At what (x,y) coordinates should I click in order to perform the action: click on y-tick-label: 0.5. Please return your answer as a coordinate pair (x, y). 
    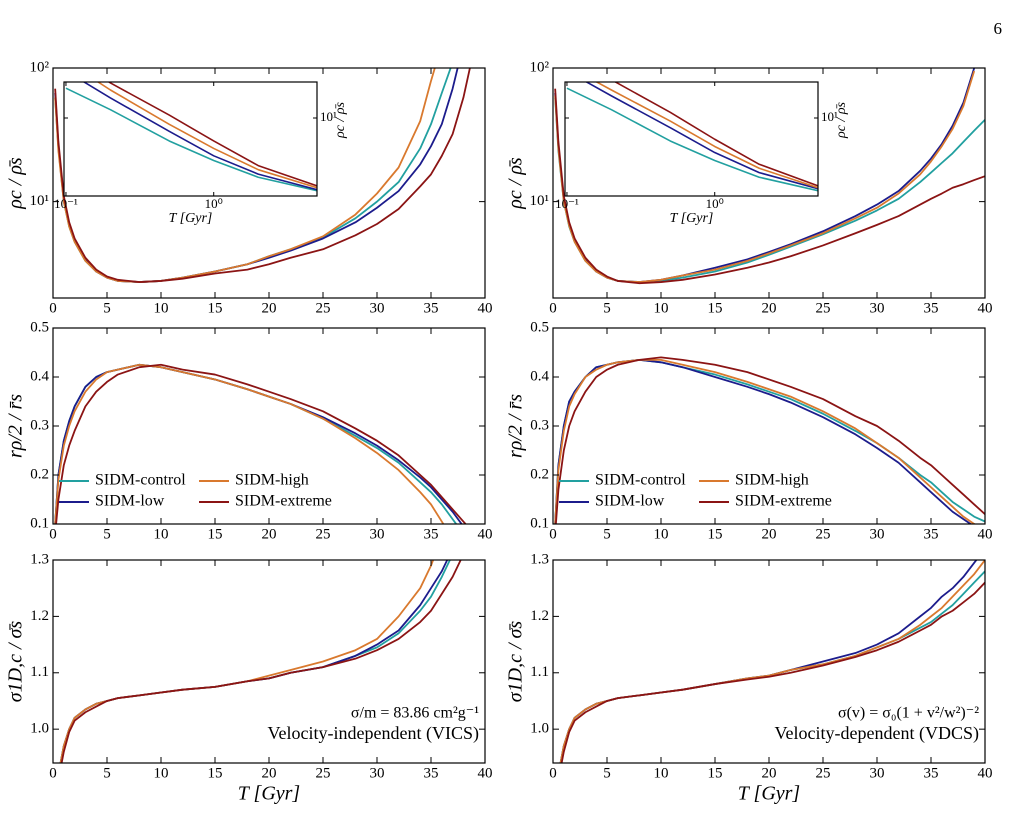
    Looking at the image, I should click on (539, 327).